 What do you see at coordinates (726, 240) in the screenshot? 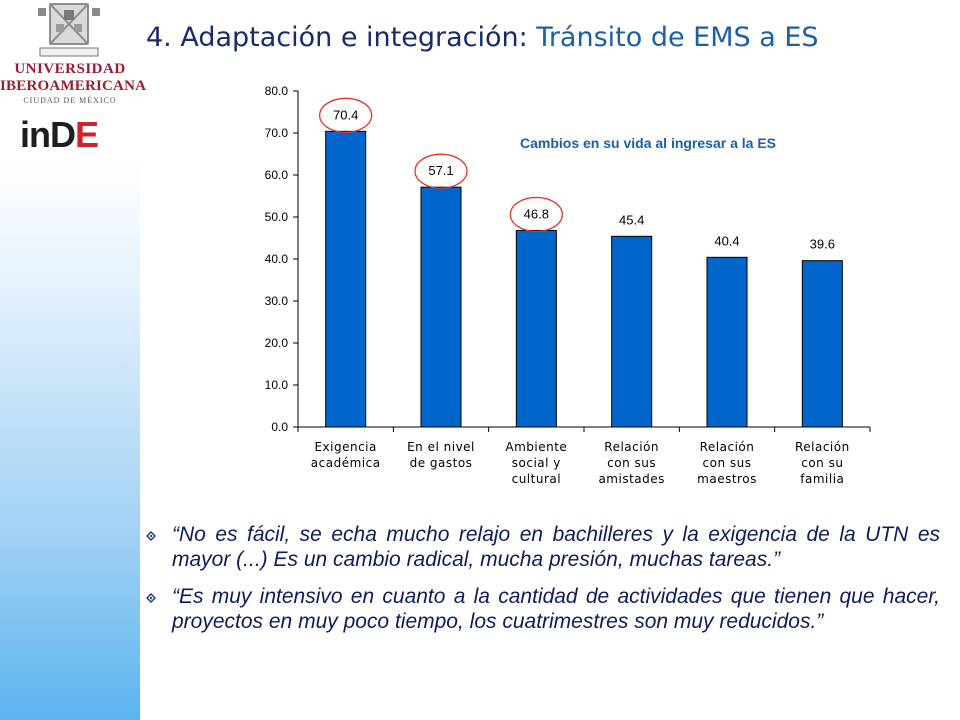
I see `data-label: 40.4` at bounding box center [726, 240].